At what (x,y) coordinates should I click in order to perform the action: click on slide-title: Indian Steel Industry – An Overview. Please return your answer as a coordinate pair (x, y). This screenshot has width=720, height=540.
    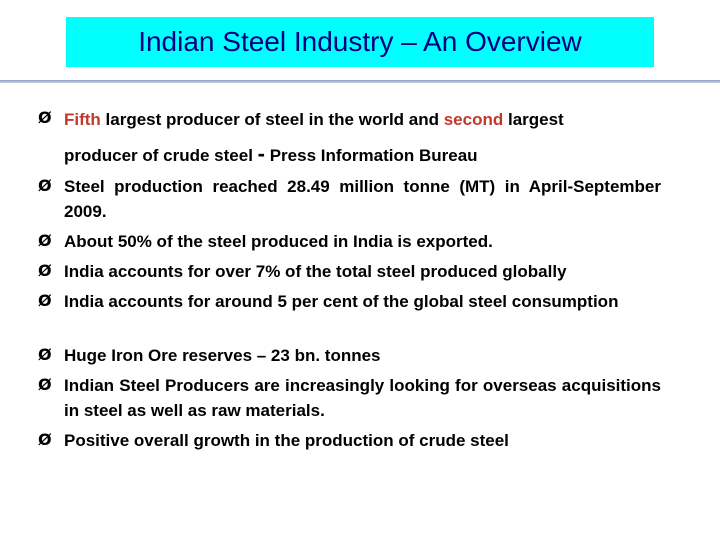
    Looking at the image, I should click on (360, 41).